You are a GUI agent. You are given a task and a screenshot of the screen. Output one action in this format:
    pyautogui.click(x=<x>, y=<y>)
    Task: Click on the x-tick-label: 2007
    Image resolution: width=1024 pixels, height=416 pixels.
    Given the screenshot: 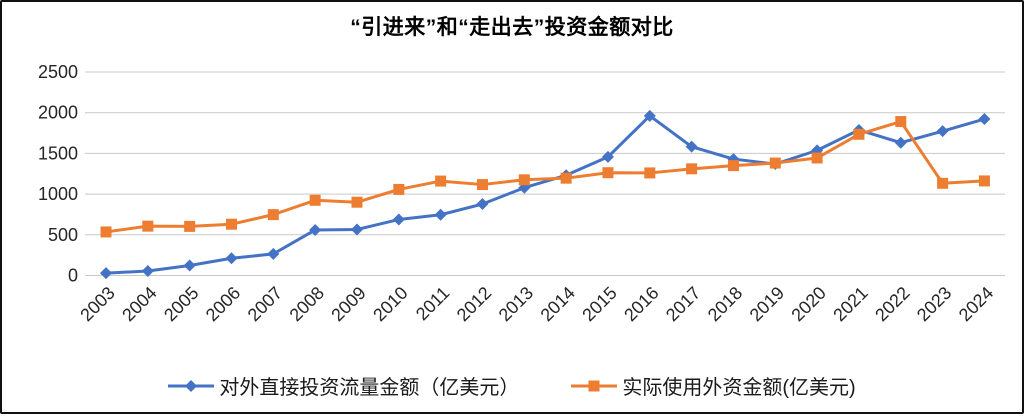 What is the action you would take?
    pyautogui.click(x=265, y=304)
    